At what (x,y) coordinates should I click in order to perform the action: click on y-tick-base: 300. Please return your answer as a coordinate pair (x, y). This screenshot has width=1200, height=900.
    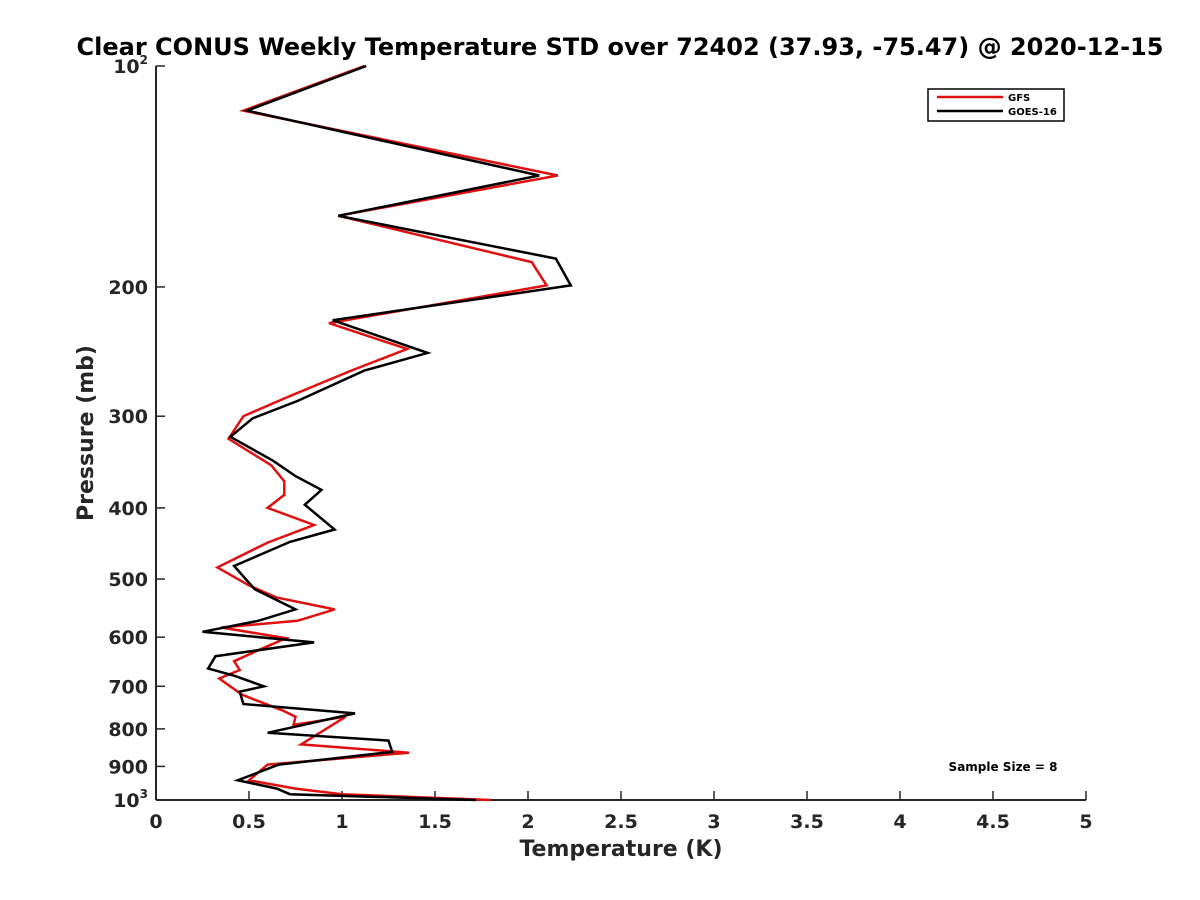
    Looking at the image, I should click on (128, 417).